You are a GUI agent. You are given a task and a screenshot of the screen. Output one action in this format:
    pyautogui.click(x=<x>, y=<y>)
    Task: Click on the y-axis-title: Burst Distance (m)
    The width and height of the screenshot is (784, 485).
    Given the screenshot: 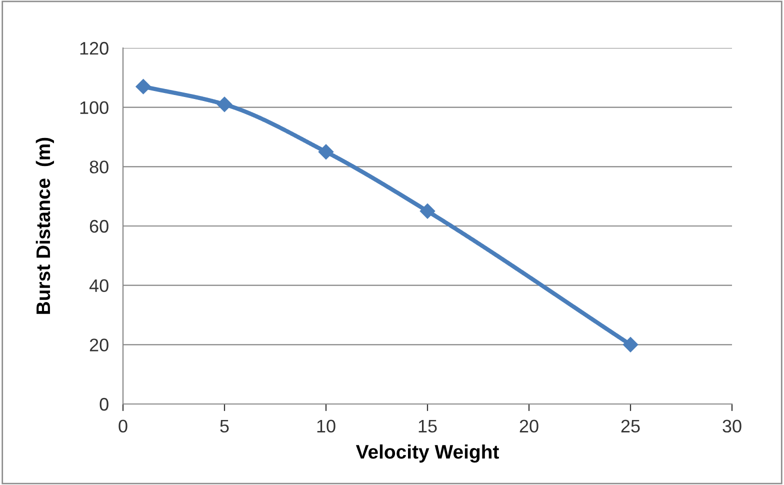 What is the action you would take?
    pyautogui.click(x=45, y=226)
    